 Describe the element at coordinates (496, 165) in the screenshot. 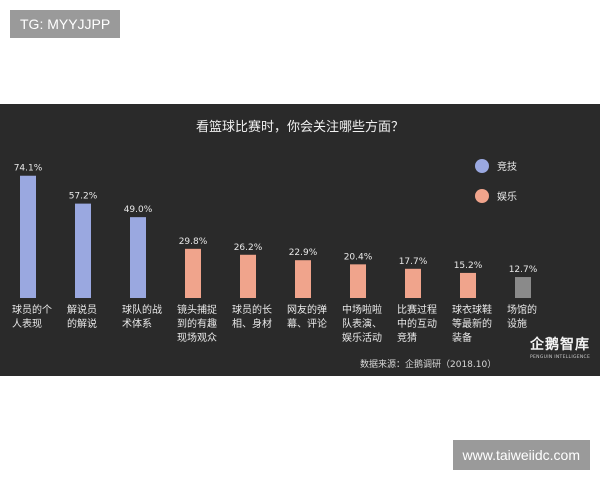

I see `legend-item-sports: 竞技` at that location.